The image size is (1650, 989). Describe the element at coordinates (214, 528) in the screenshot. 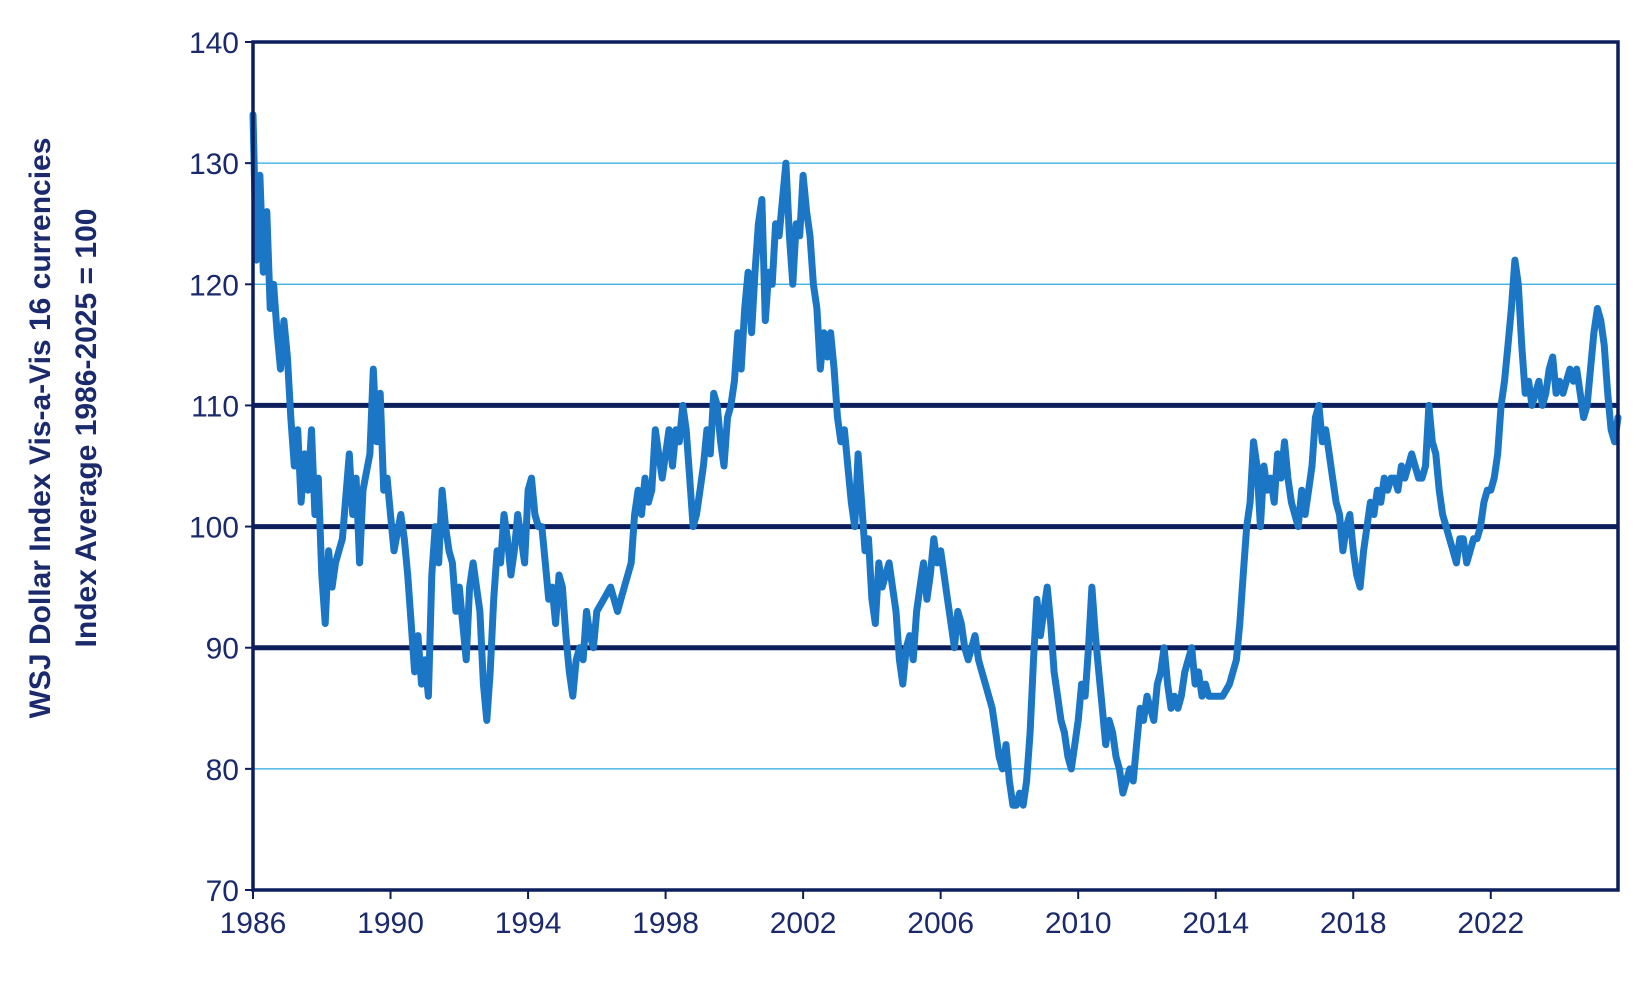

I see `y-tick-label-100: 100` at that location.